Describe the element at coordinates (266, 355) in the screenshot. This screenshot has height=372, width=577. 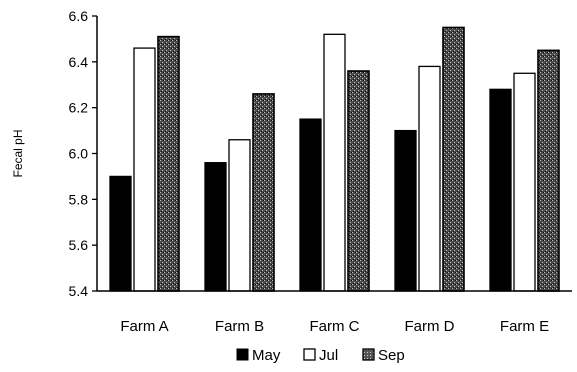
I see `legend-label-may: May` at that location.